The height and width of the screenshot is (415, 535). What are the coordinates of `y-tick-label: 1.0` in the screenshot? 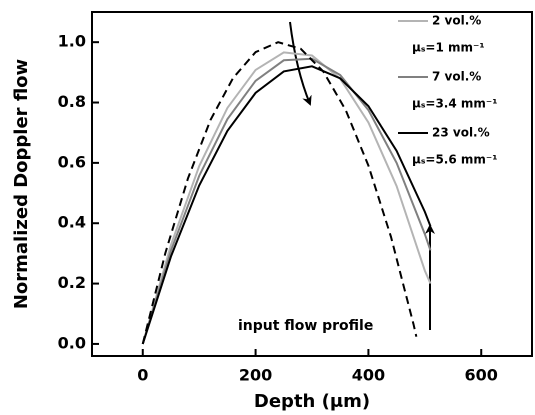 It's located at (72, 41).